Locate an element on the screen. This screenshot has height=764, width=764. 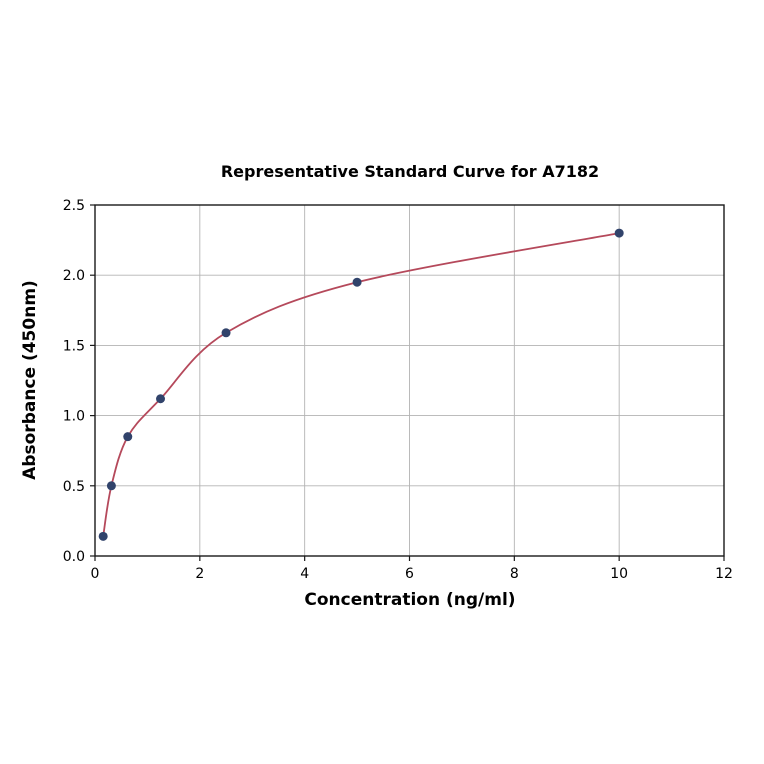
x-tick-label: 10 is located at coordinates (619, 574).